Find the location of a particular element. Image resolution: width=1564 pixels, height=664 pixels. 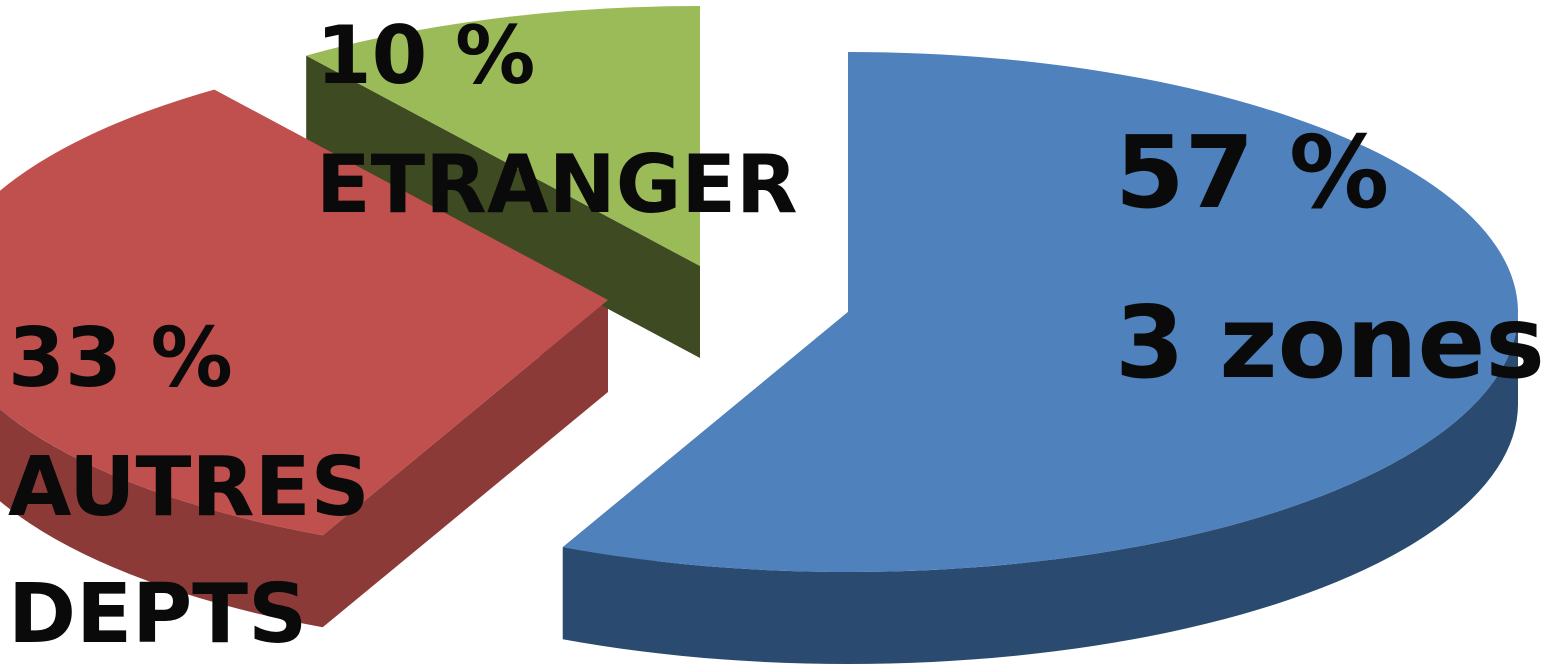

data-label-autres-depts: 33 % AUTRES DEPTS is located at coordinates (203, 486).